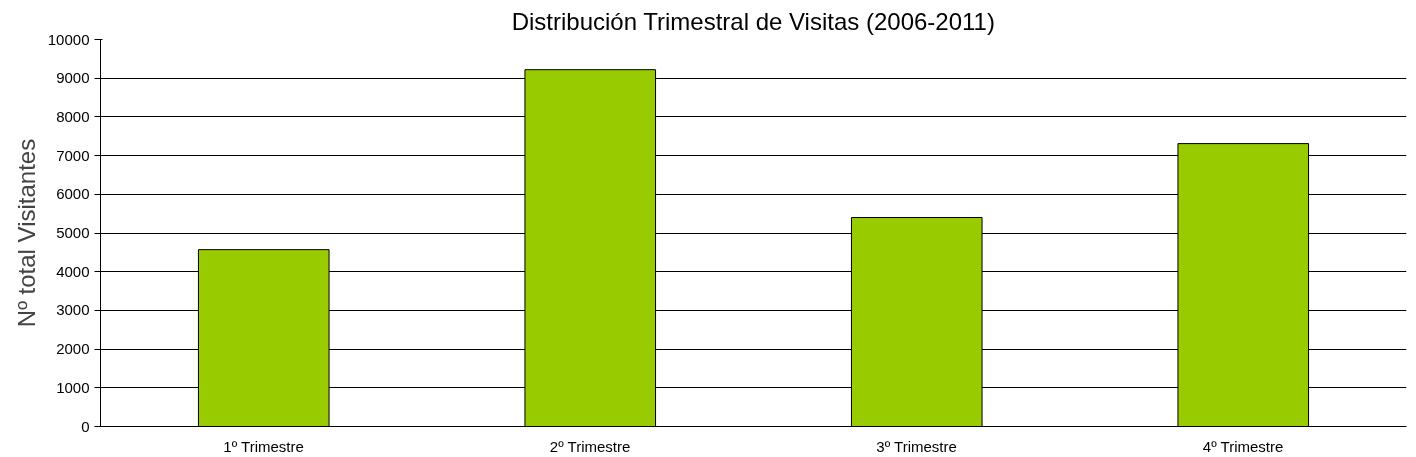 This screenshot has width=1416, height=457. Describe the element at coordinates (263, 446) in the screenshot. I see `x-tick-label: 1º Trimestre` at that location.